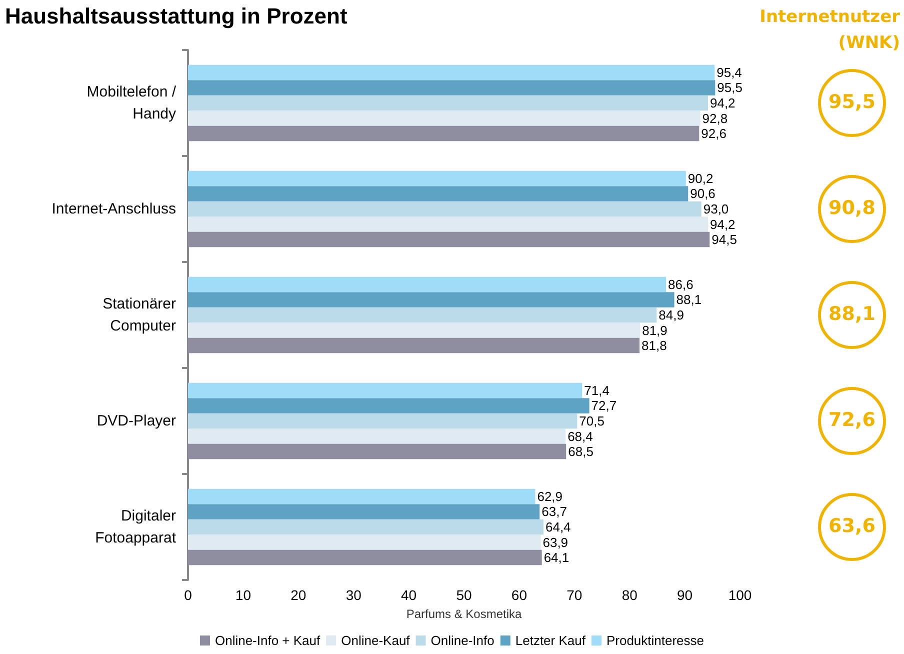 This screenshot has height=654, width=904. I want to click on x-tick-label: 50, so click(464, 595).